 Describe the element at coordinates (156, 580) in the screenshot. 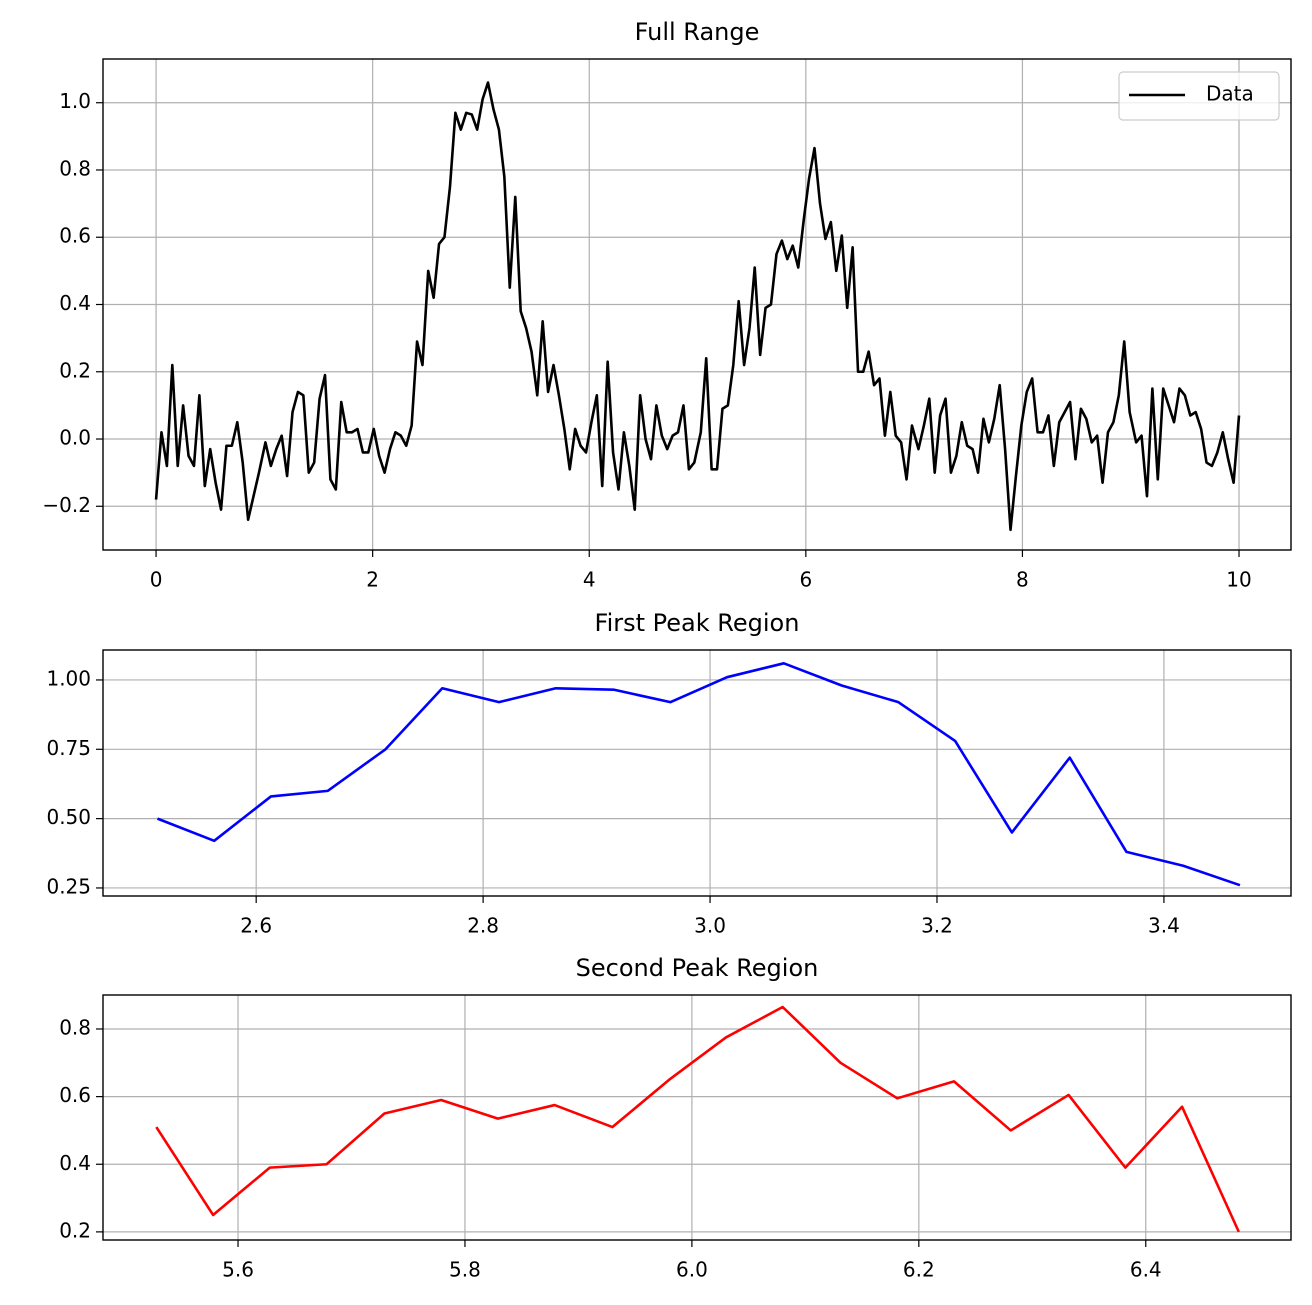

I see `x-tick-label: 0` at that location.